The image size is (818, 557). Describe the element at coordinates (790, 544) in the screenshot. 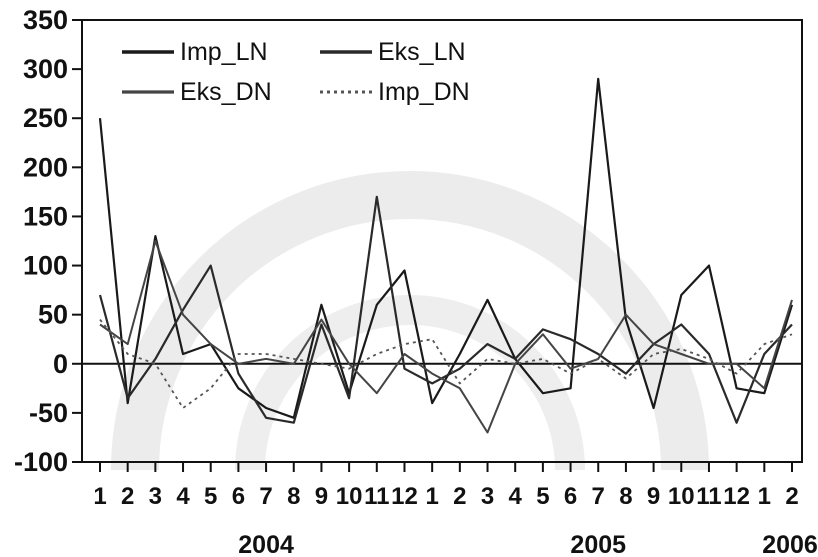

I see `year-label: 2006` at that location.